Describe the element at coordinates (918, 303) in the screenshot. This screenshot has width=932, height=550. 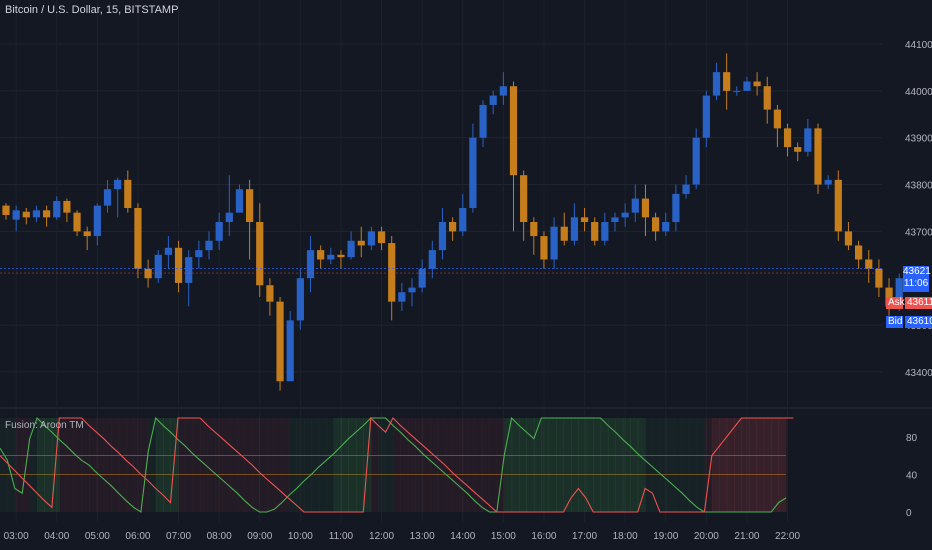
I see `ask-price: 43611` at that location.